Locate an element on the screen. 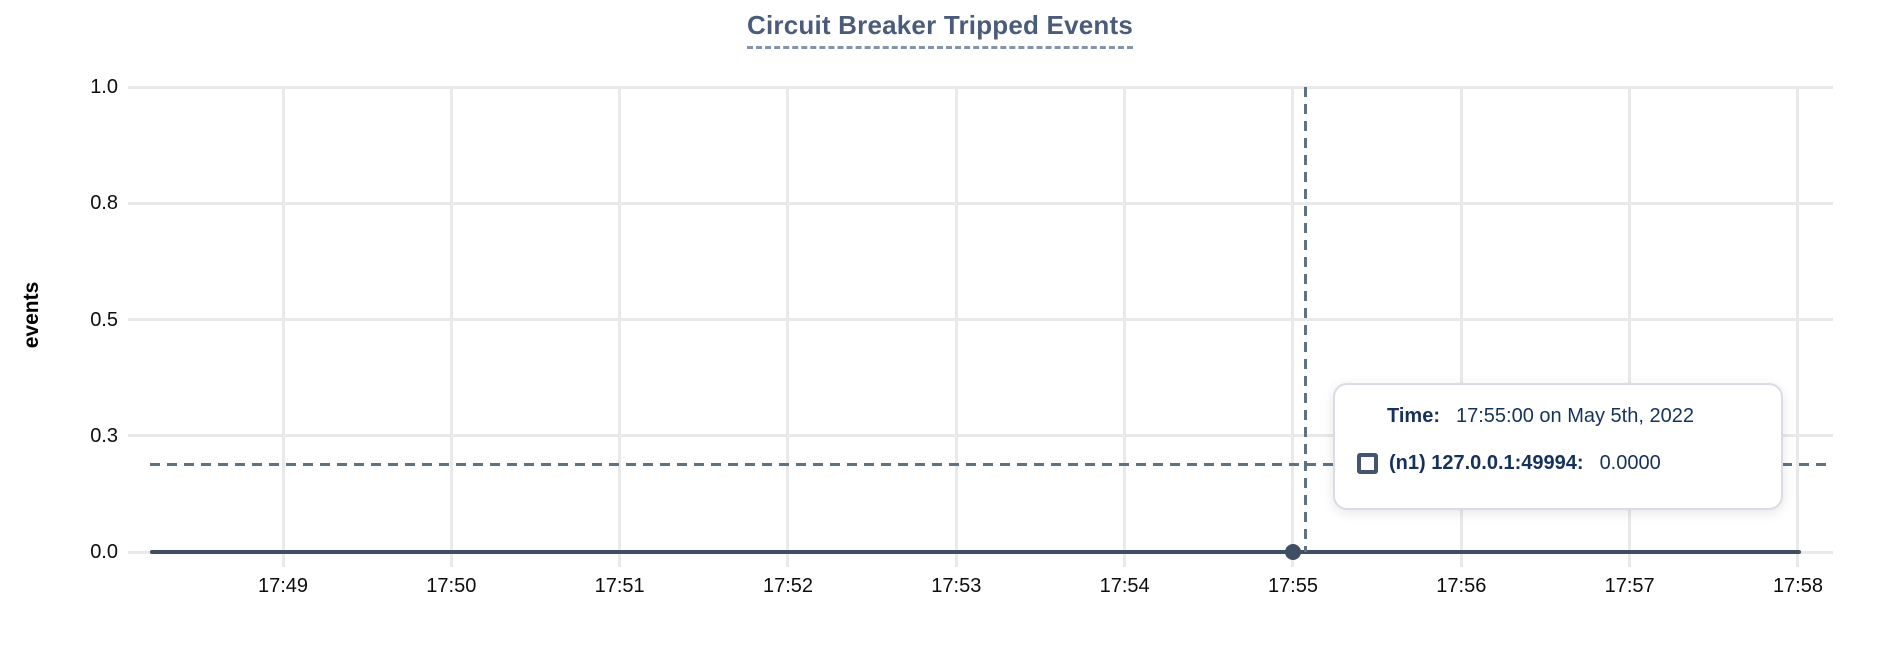 The width and height of the screenshot is (1880, 646). y-tick-label: 0.5 is located at coordinates (104, 319).